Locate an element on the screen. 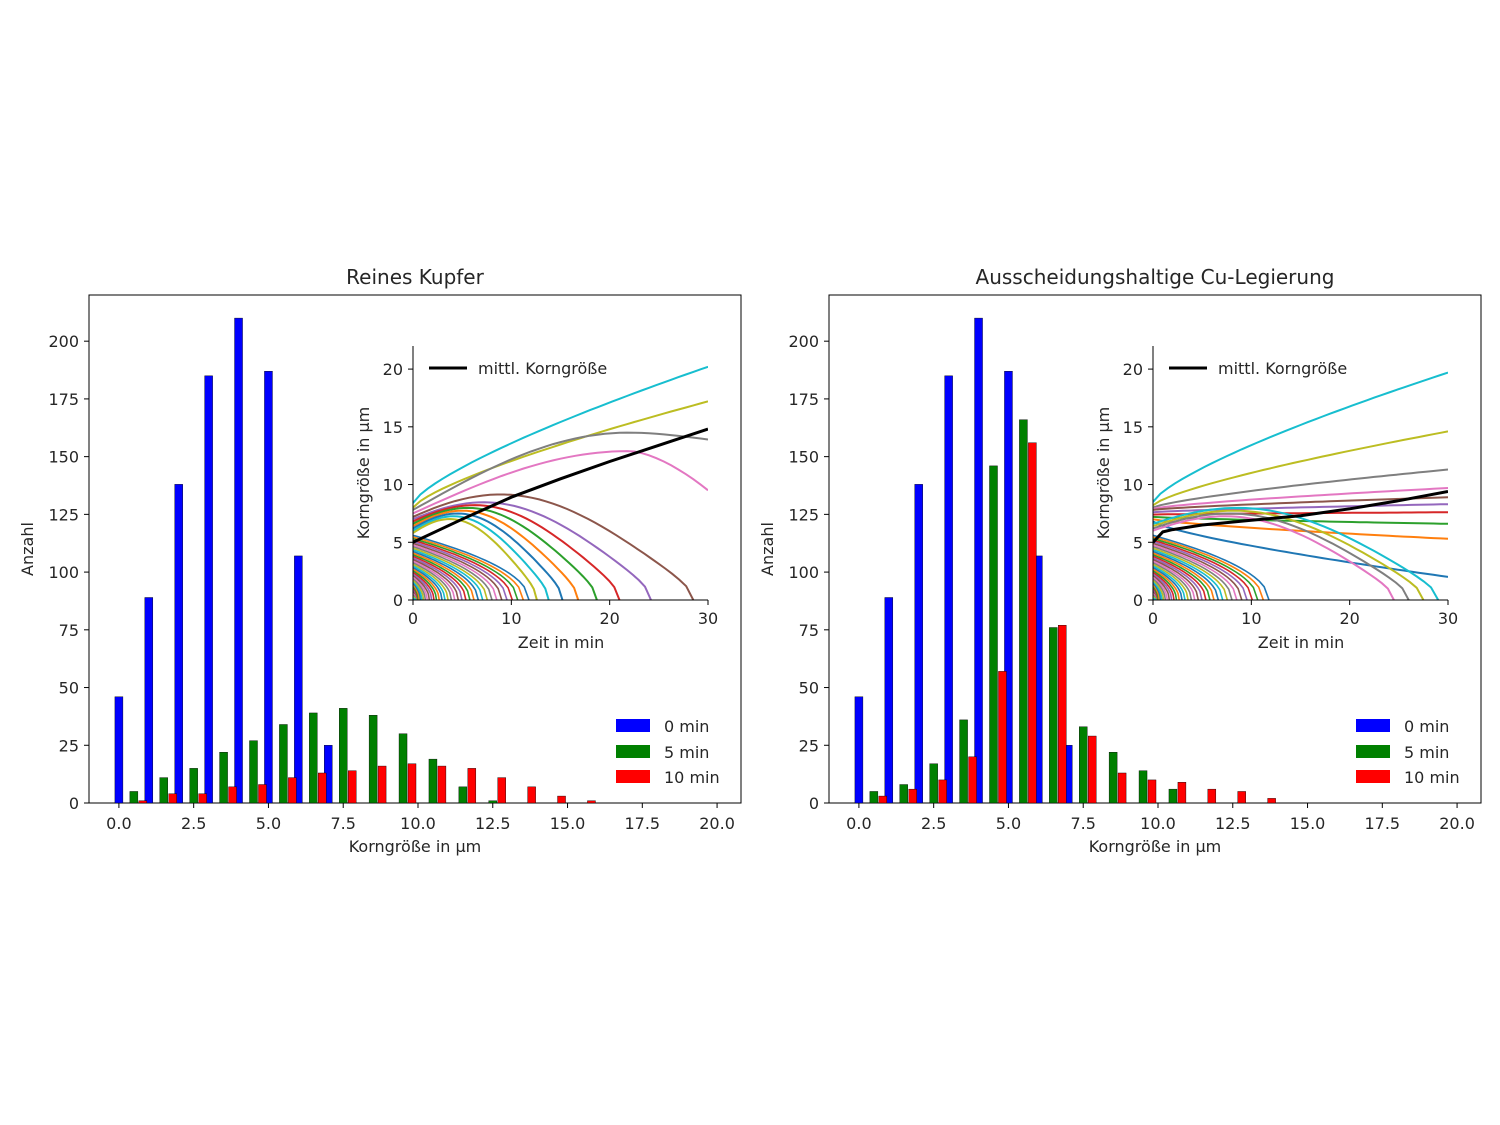  inset-y-tick-label: 10 is located at coordinates (393, 485).